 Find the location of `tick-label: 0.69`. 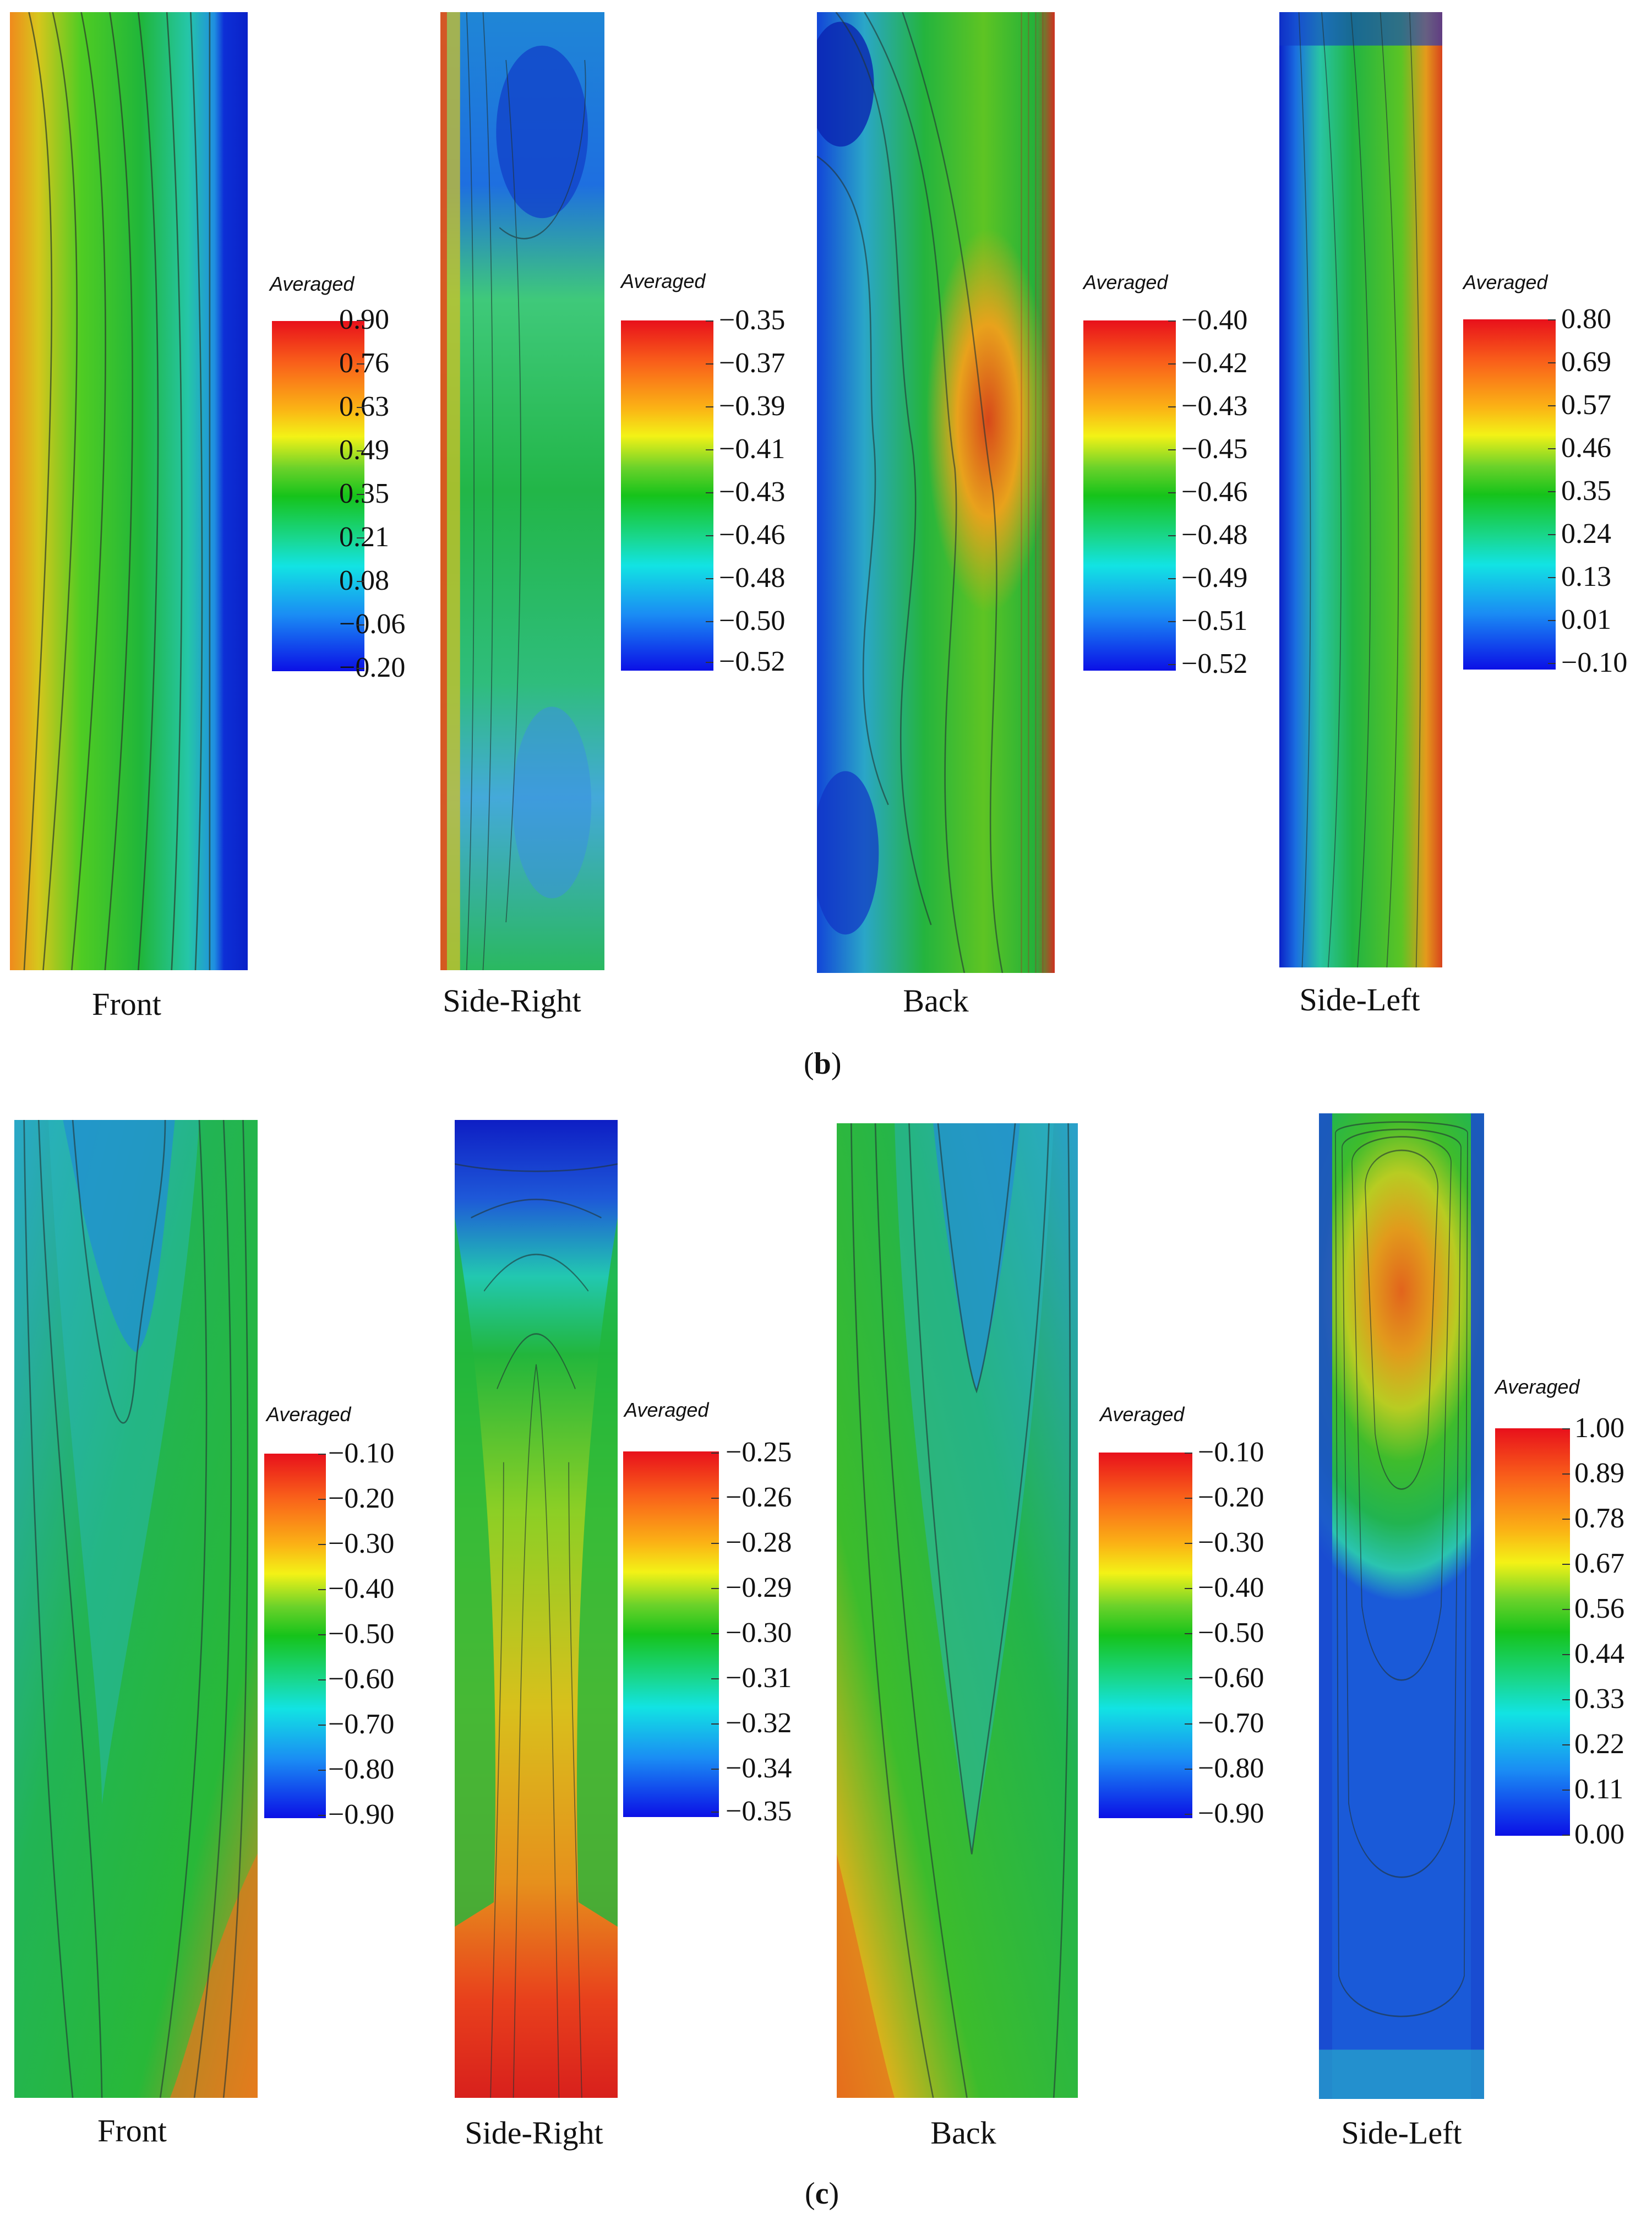

tick-label: 0.69 is located at coordinates (1586, 362).